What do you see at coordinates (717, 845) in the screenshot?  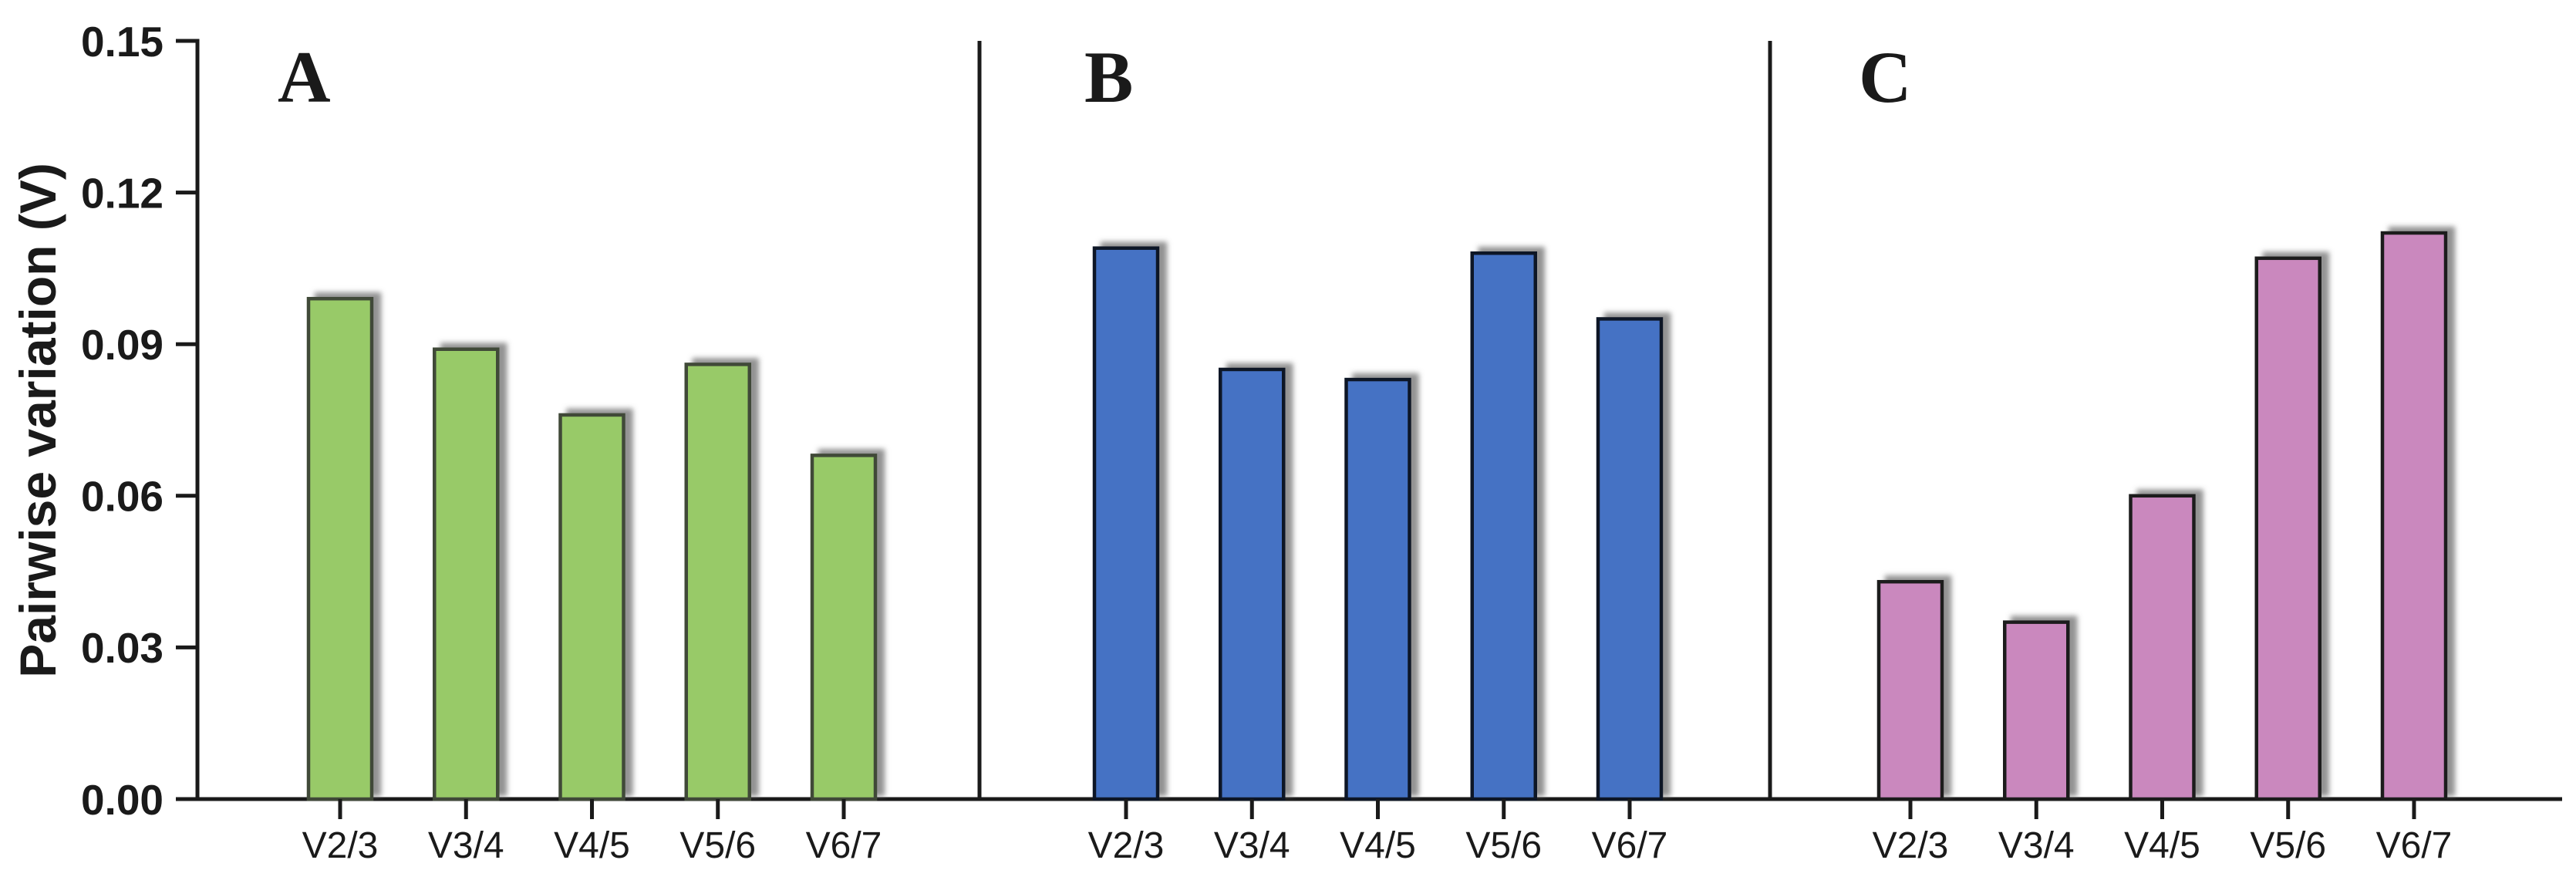 I see `x-tick-label-A-V5/6: V5/6` at bounding box center [717, 845].